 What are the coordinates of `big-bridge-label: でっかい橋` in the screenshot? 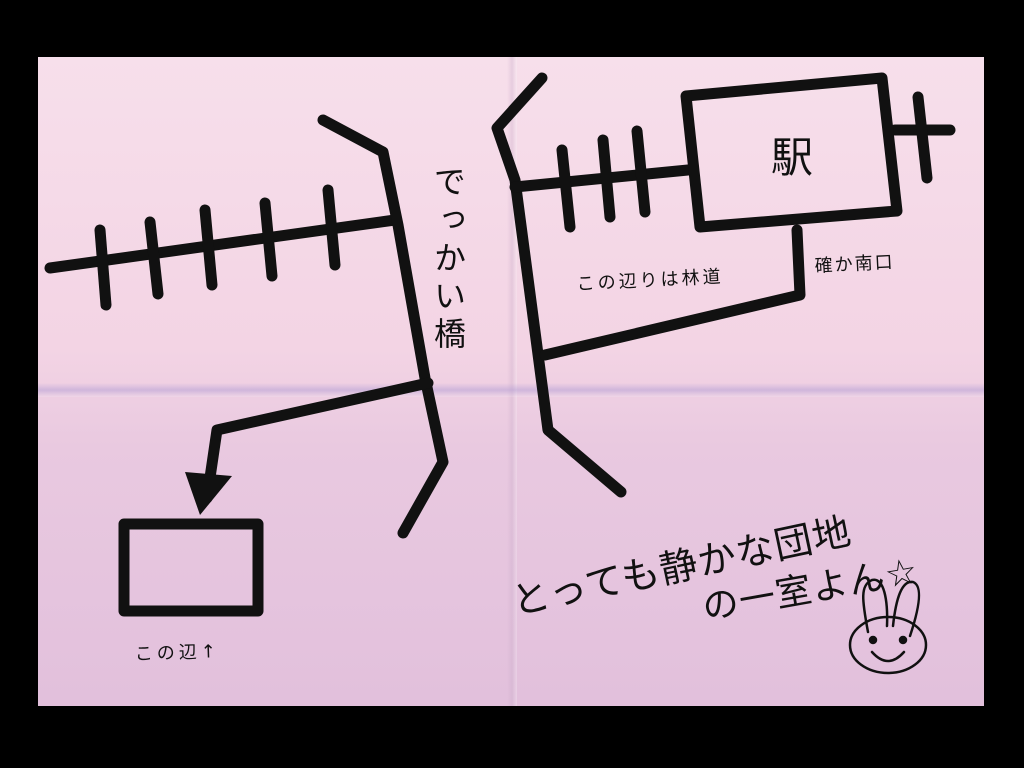 It's located at (448, 260).